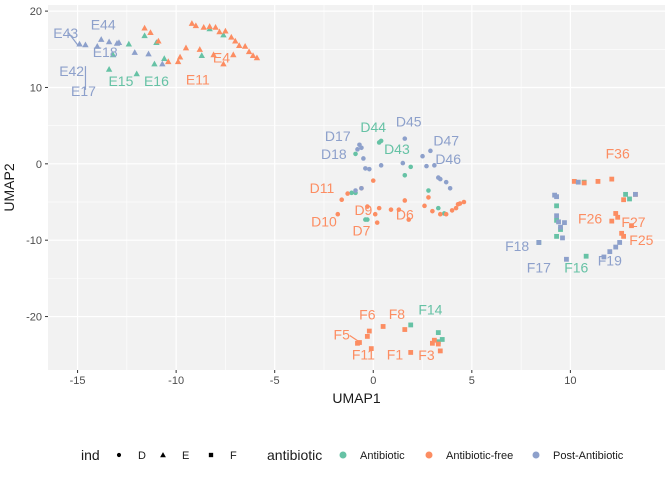 Image resolution: width=672 pixels, height=480 pixels. I want to click on point-label: D9, so click(363, 210).